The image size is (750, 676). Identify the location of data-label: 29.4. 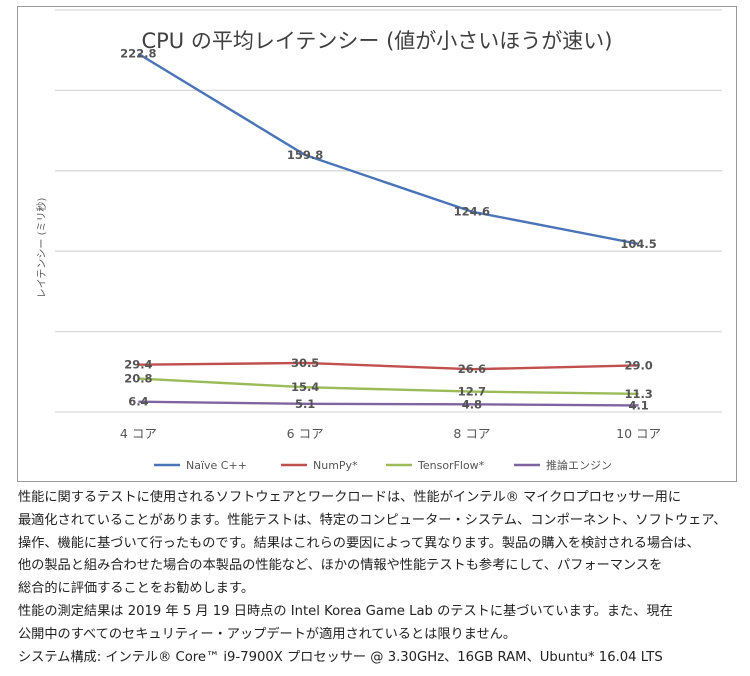
(138, 365).